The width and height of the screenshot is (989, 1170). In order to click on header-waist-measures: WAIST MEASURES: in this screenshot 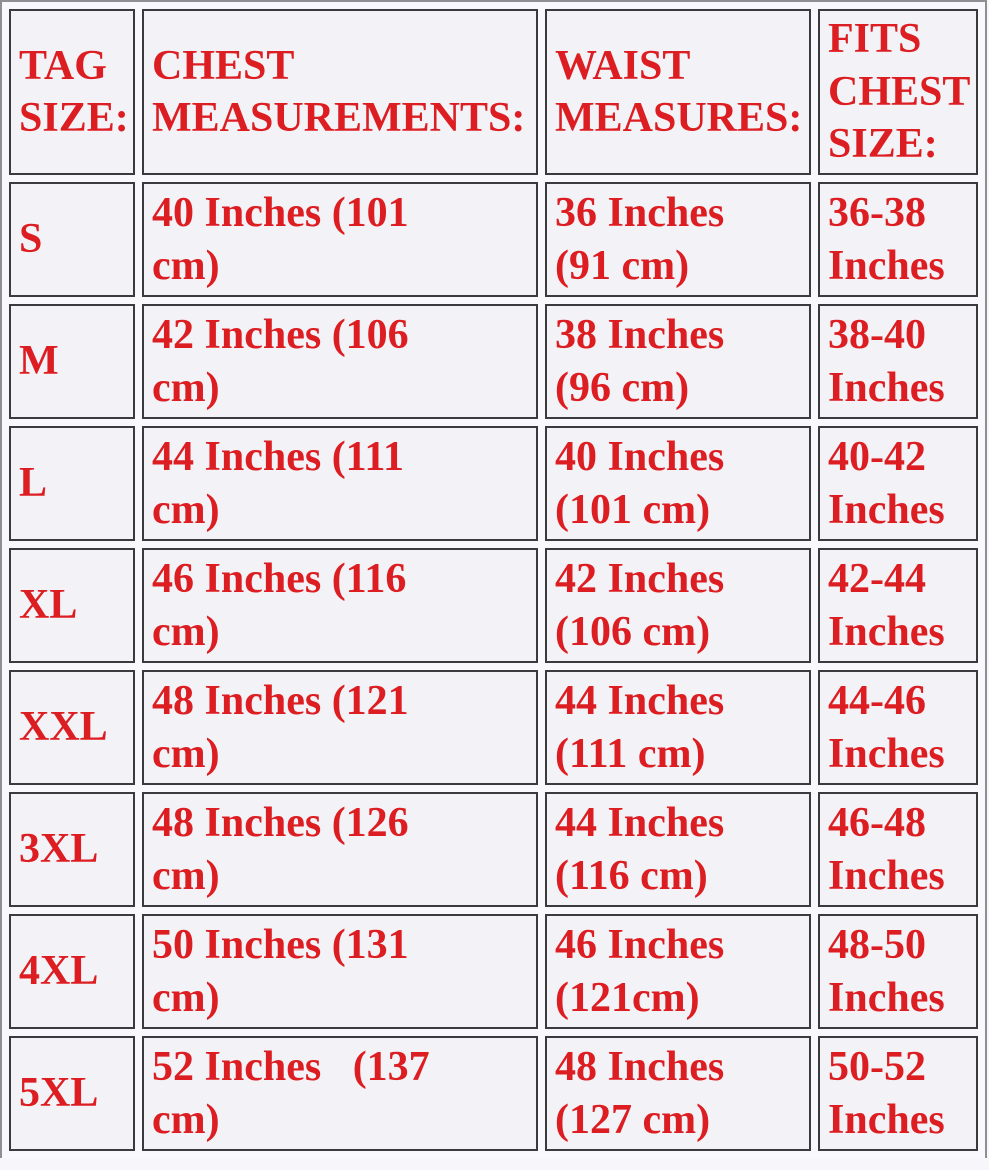, I will do `click(678, 92)`.